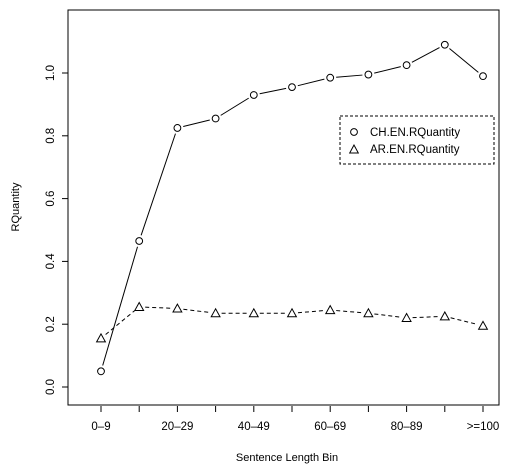  What do you see at coordinates (177, 427) in the screenshot?
I see `x-tick-label: 20–29` at bounding box center [177, 427].